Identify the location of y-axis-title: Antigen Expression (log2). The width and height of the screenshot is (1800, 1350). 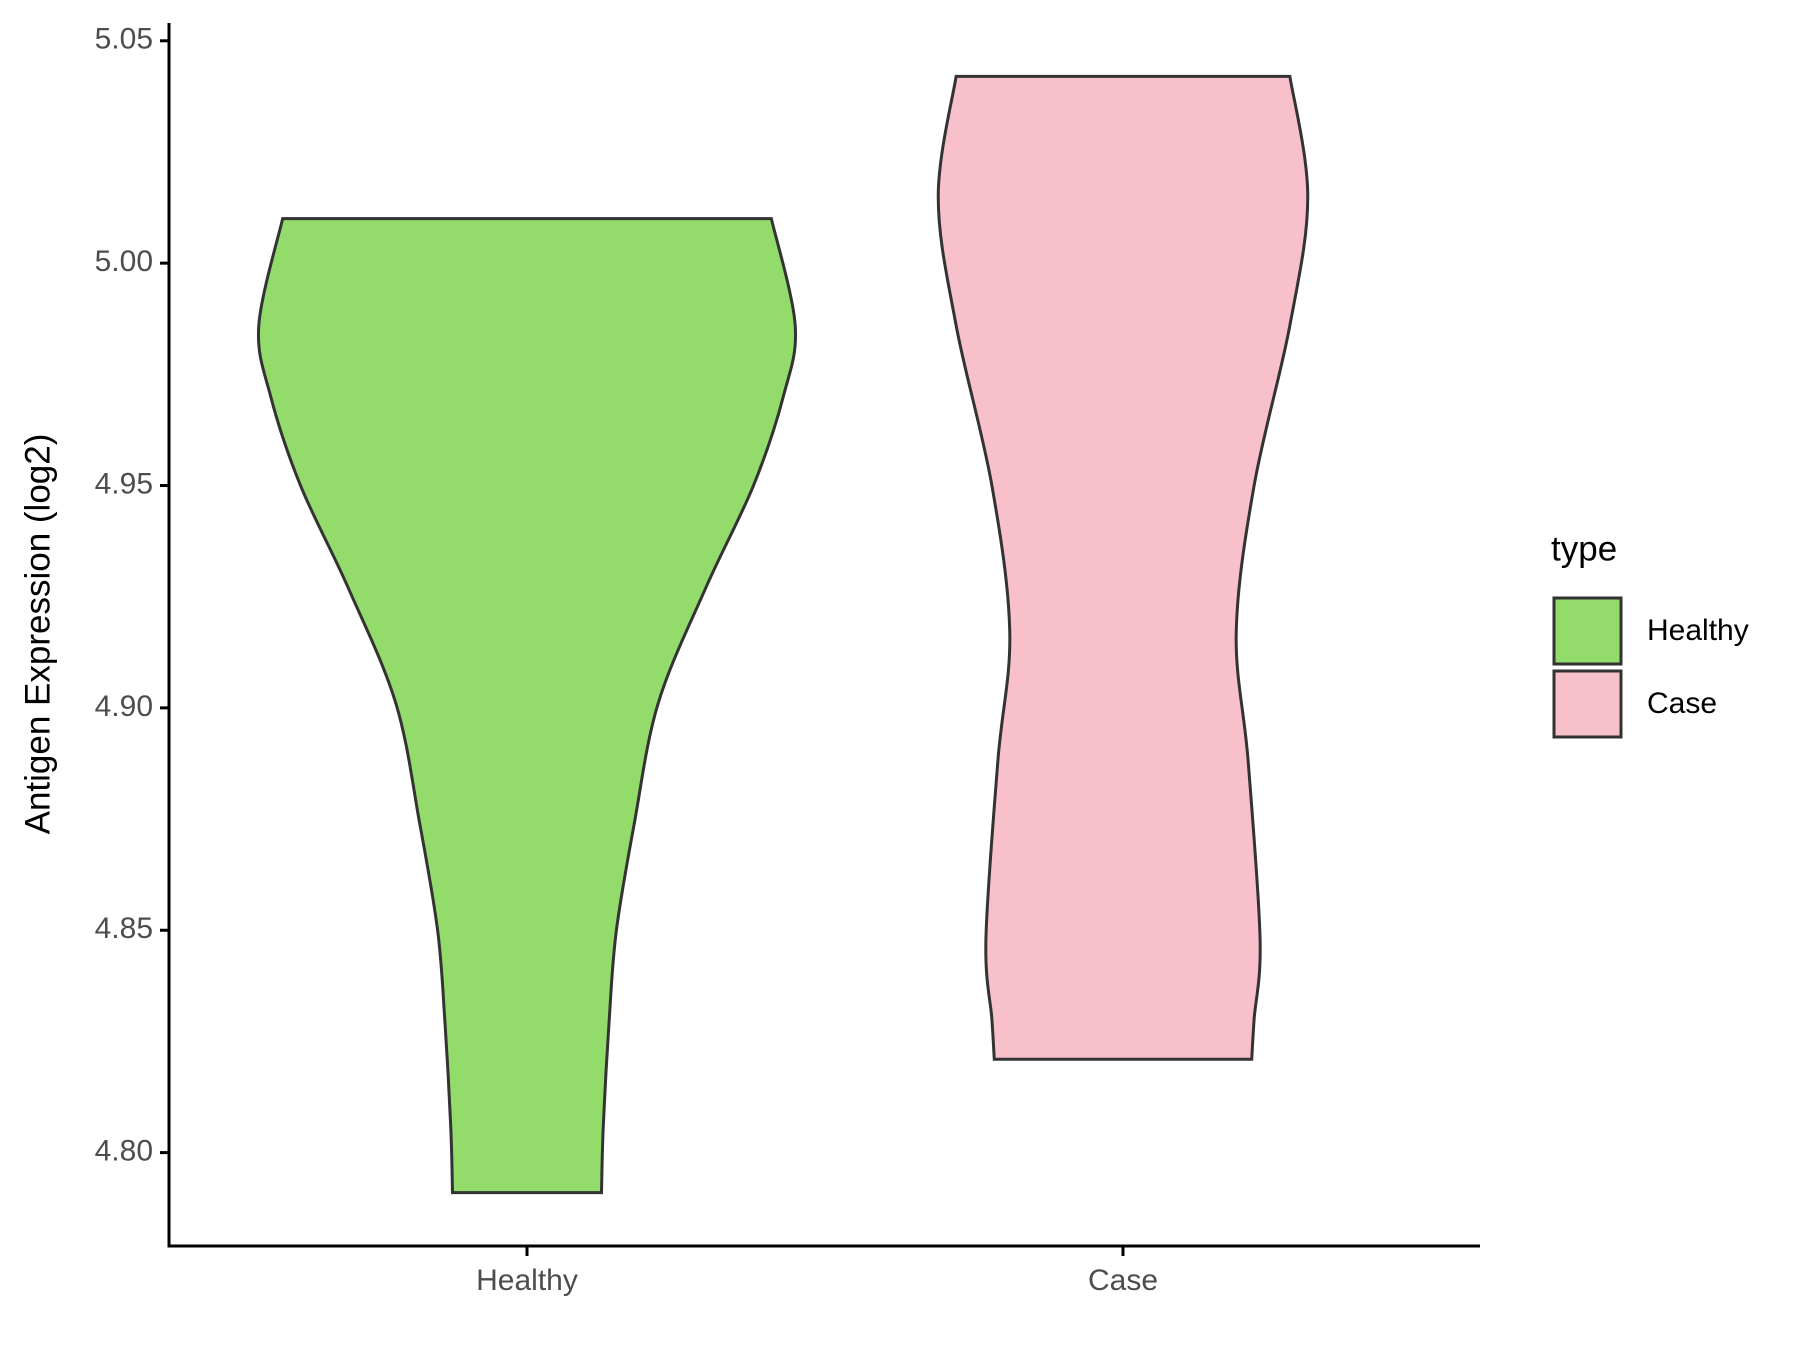
(37, 634).